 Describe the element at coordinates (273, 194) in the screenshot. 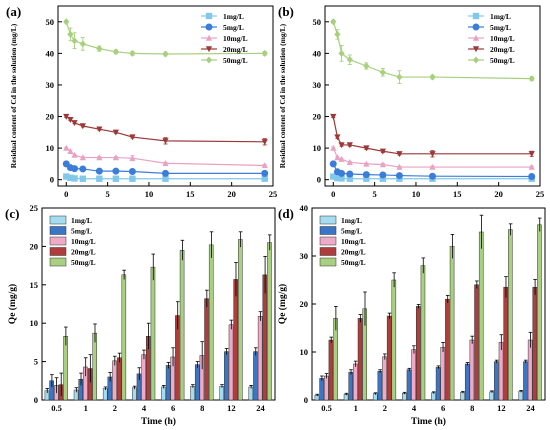

I see `x-tick-label: 25` at that location.